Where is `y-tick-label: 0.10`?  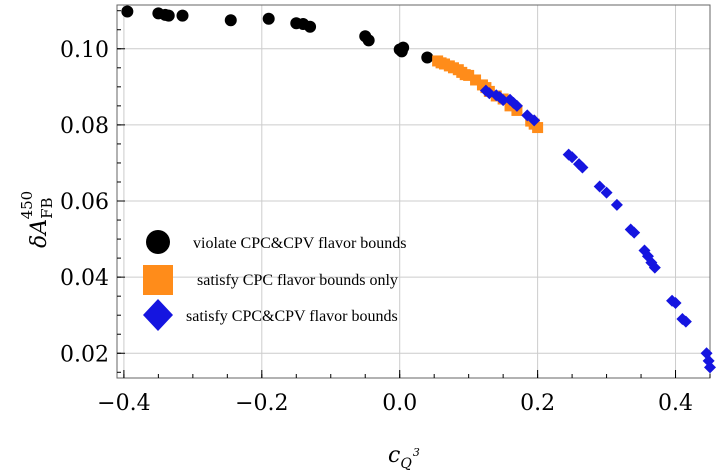 y-tick-label: 0.10 is located at coordinates (84, 50).